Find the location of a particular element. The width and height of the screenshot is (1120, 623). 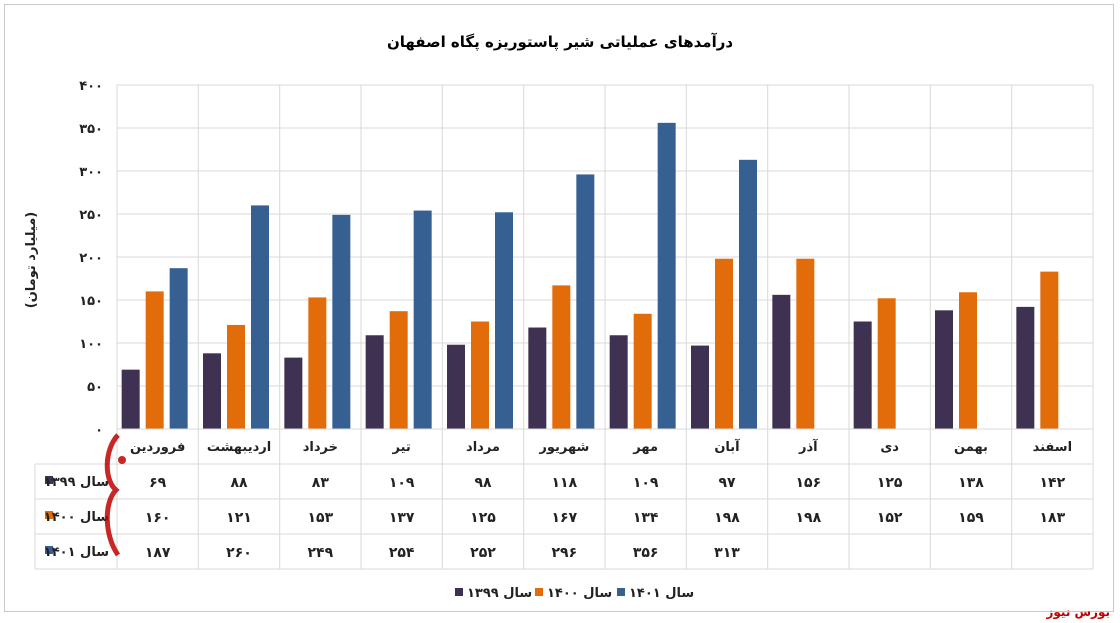

table-series-name: سال ۱۴۰۱ is located at coordinates (76, 552).